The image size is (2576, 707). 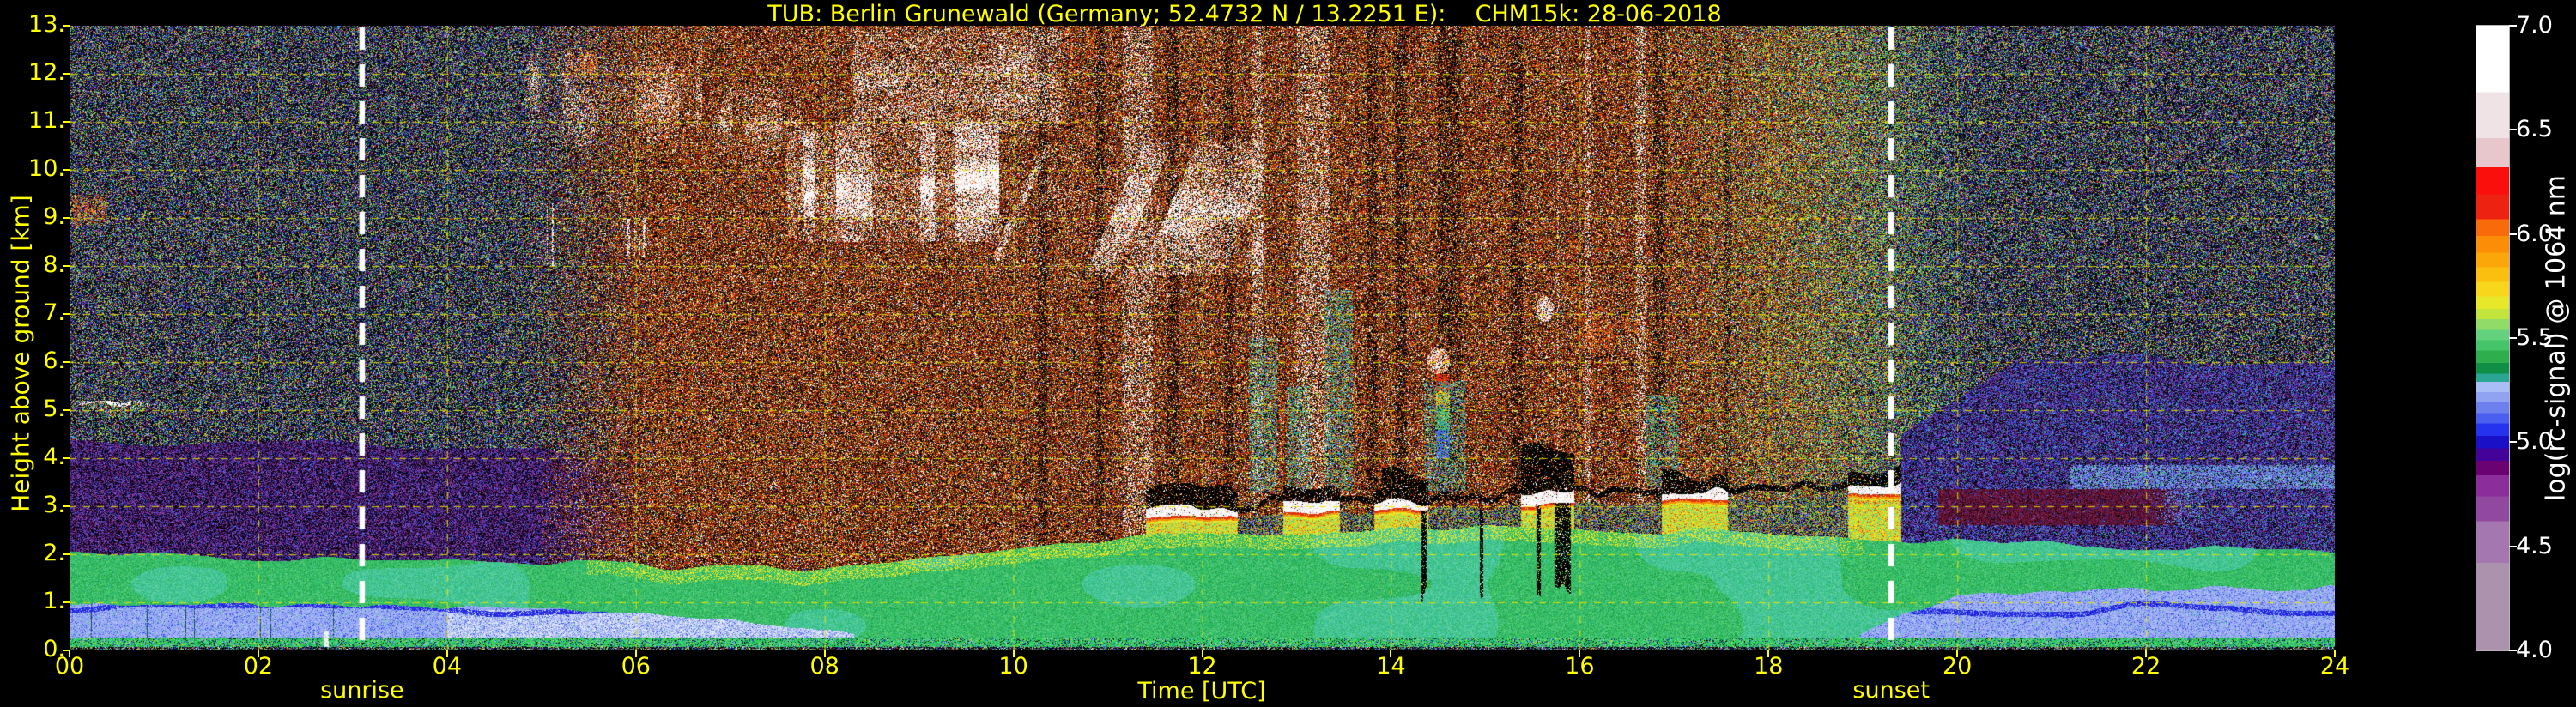 I want to click on y-tick-label: 1., so click(x=54, y=601).